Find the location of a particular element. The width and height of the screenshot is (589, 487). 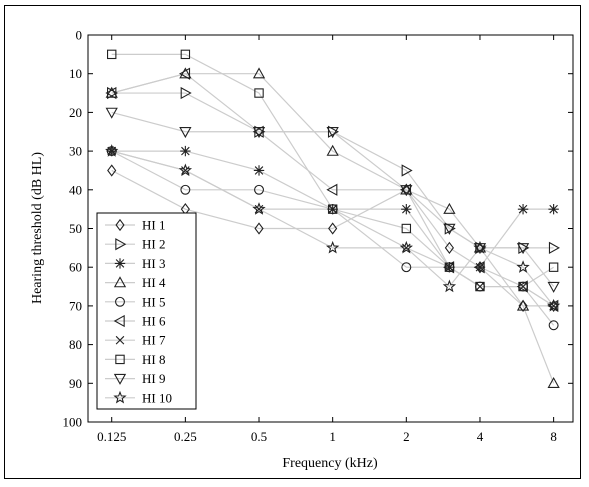

legend-box is located at coordinates (146, 311).